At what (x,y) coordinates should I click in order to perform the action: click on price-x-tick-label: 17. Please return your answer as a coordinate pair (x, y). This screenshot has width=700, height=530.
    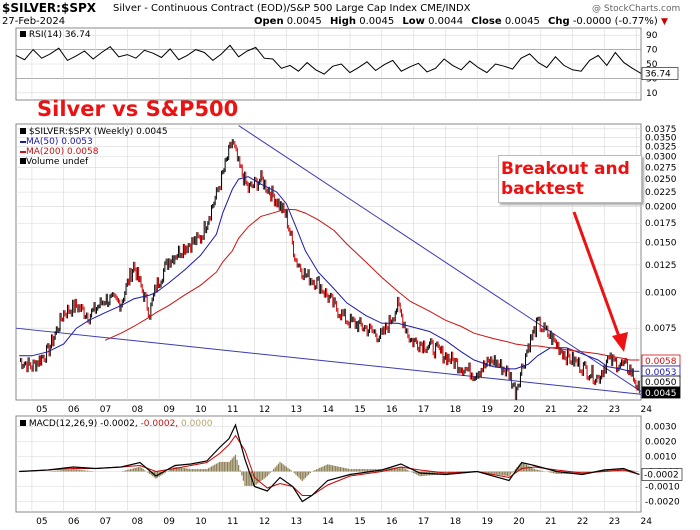
    Looking at the image, I should click on (423, 410).